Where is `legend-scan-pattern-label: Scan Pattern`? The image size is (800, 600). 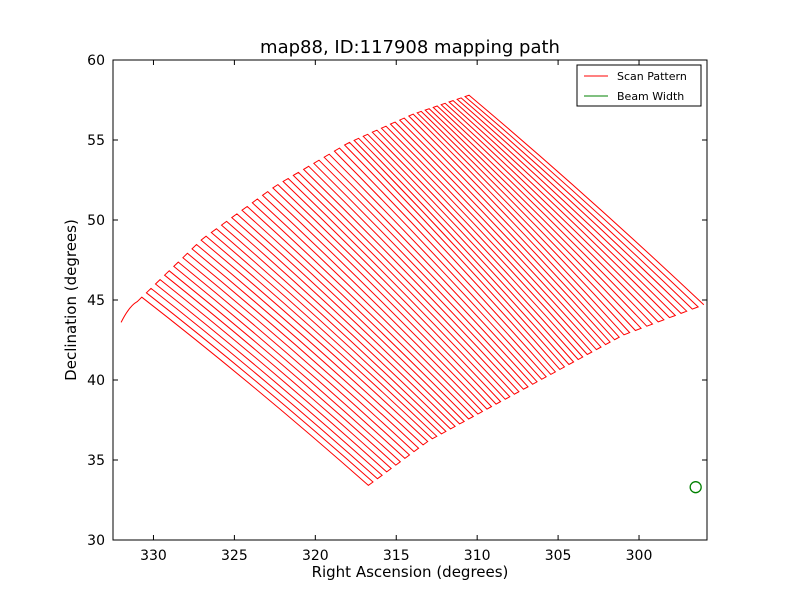 legend-scan-pattern-label: Scan Pattern is located at coordinates (652, 76).